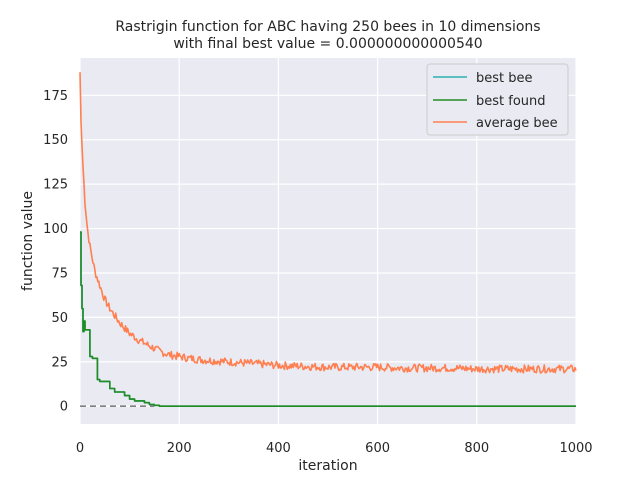 The width and height of the screenshot is (640, 482). I want to click on y-tick-label: 150, so click(55, 140).